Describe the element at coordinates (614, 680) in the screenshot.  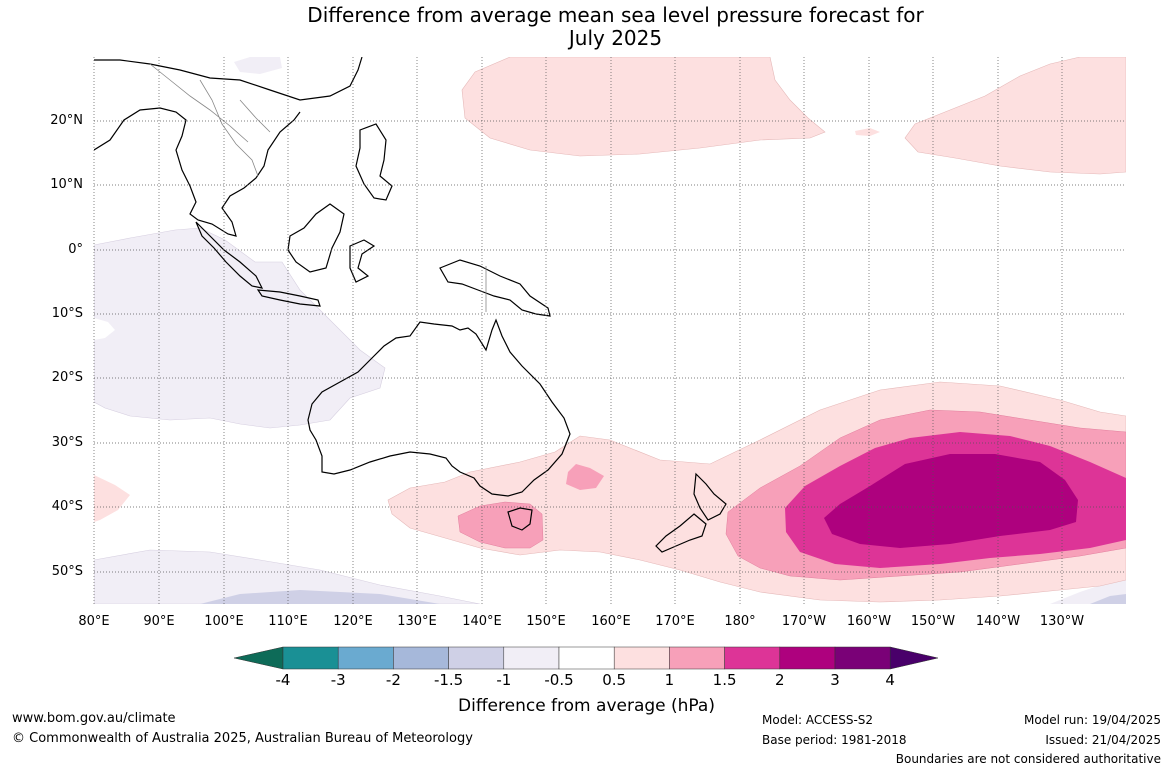
I see `colorbar-tick-label: 0.5` at that location.